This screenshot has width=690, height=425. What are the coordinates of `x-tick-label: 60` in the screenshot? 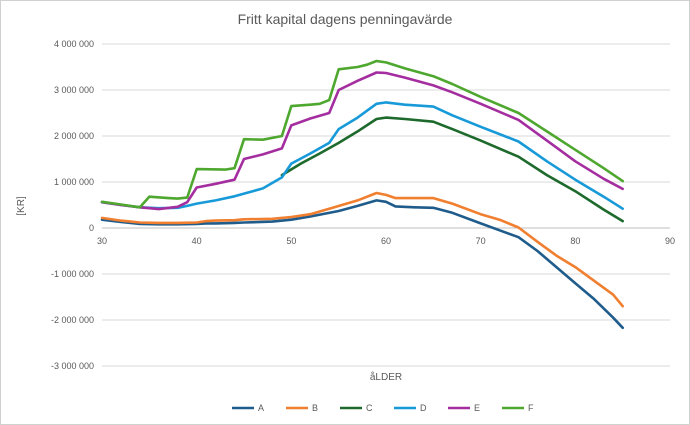 It's located at (386, 241).